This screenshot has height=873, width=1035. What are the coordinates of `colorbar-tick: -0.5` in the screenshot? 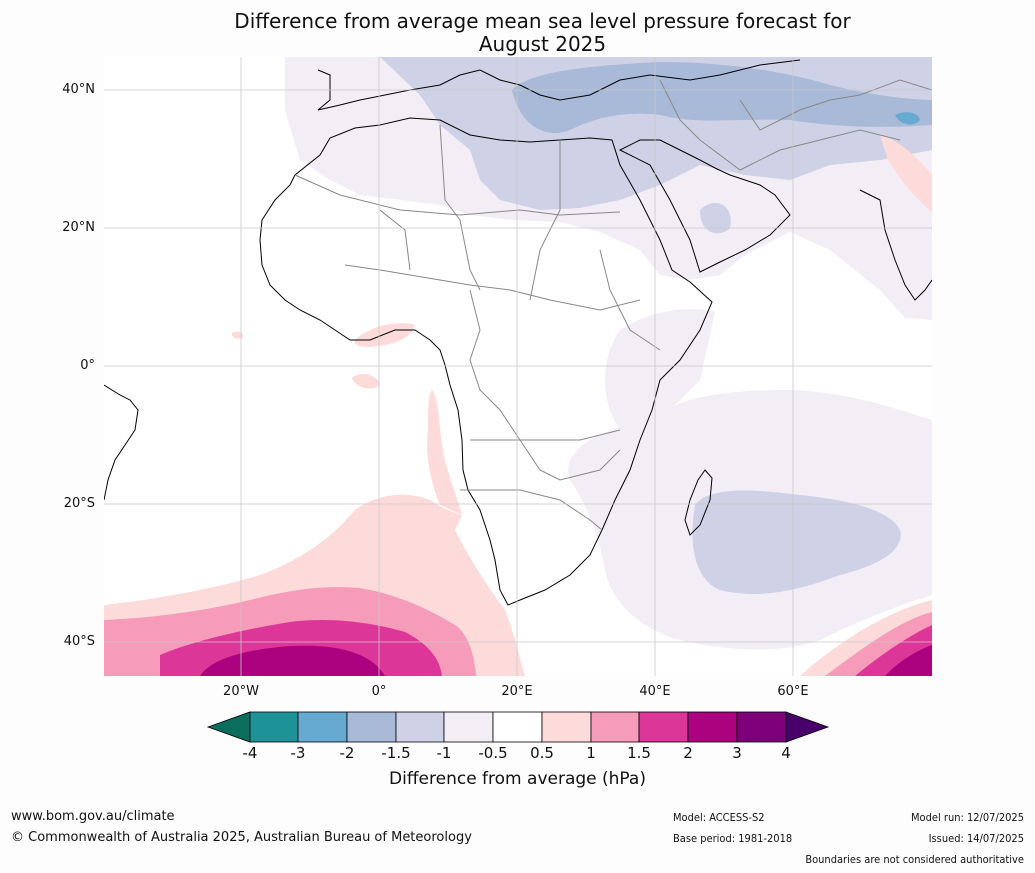 It's located at (493, 753).